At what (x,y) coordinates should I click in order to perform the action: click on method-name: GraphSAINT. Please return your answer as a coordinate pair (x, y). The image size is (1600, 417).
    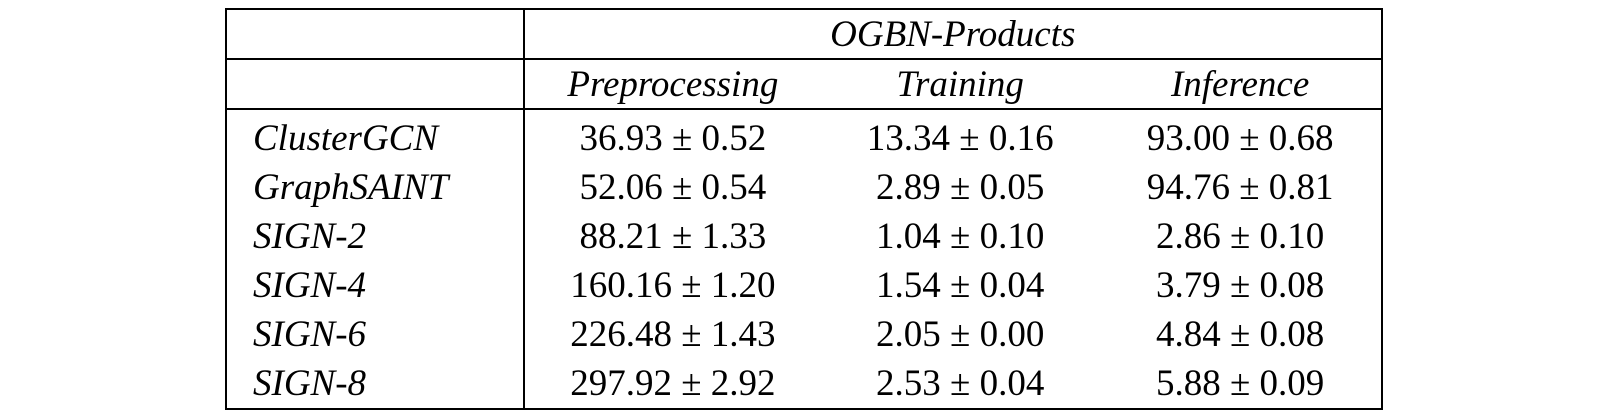
    Looking at the image, I should click on (374, 187).